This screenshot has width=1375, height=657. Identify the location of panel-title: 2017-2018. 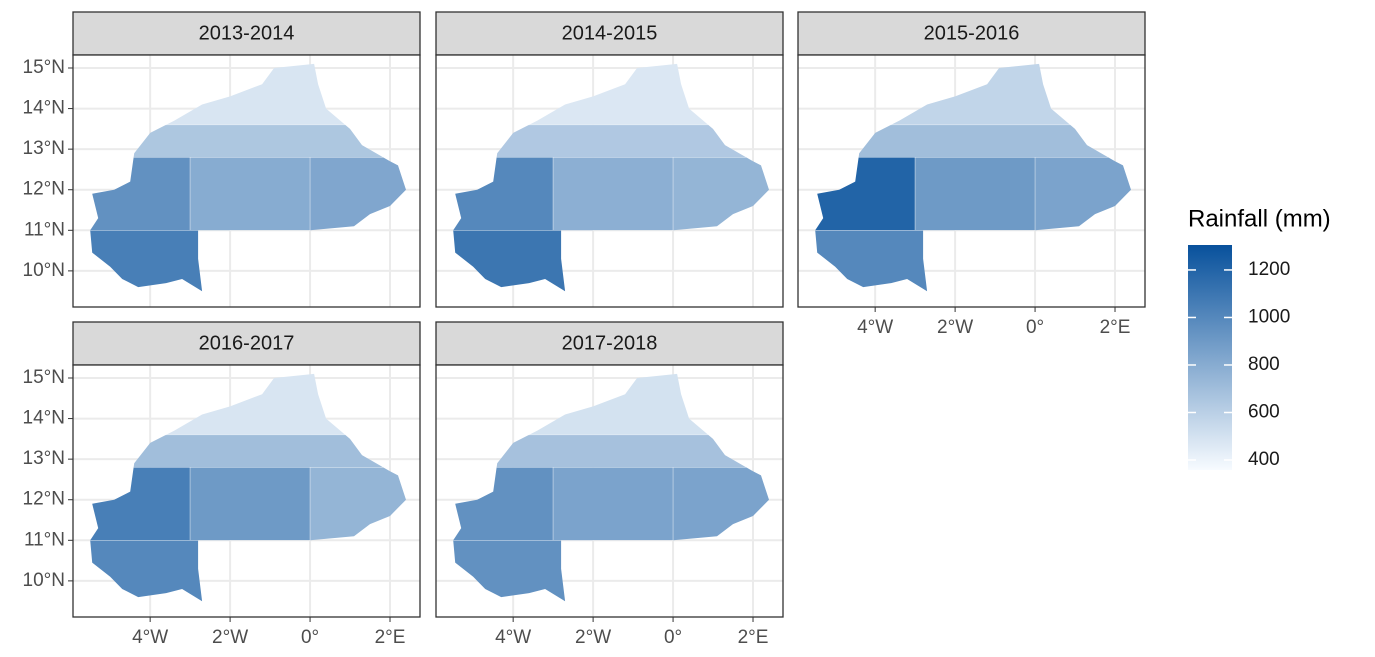
(610, 343).